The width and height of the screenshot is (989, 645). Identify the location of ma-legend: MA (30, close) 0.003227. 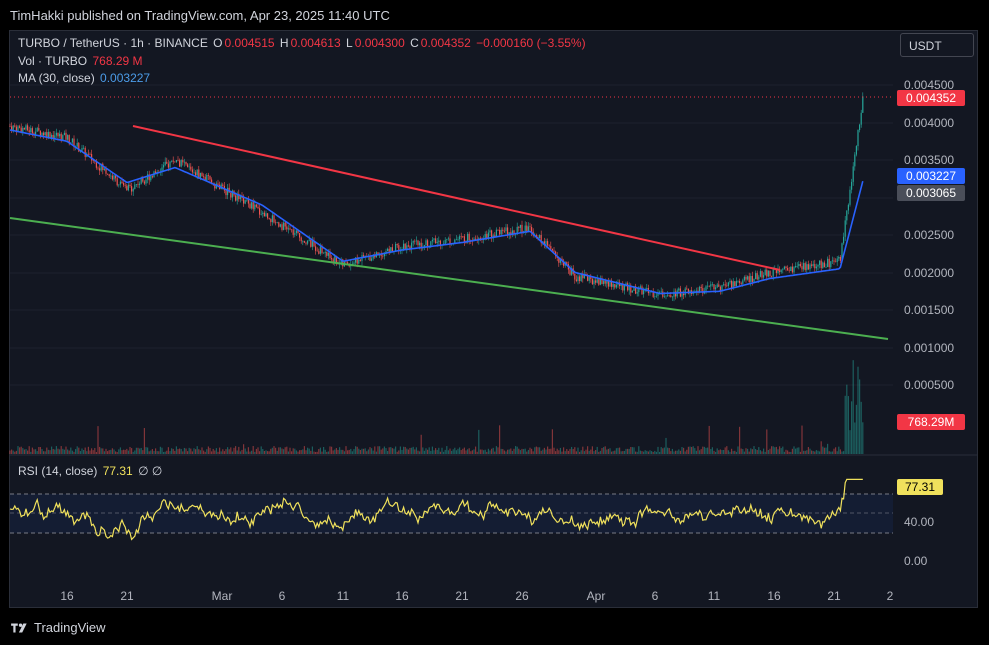
(85, 78).